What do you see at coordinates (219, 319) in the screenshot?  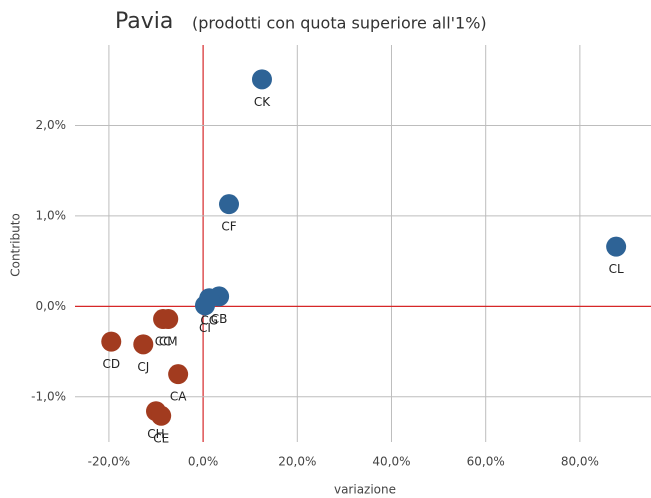 I see `point-label: CB` at bounding box center [219, 319].